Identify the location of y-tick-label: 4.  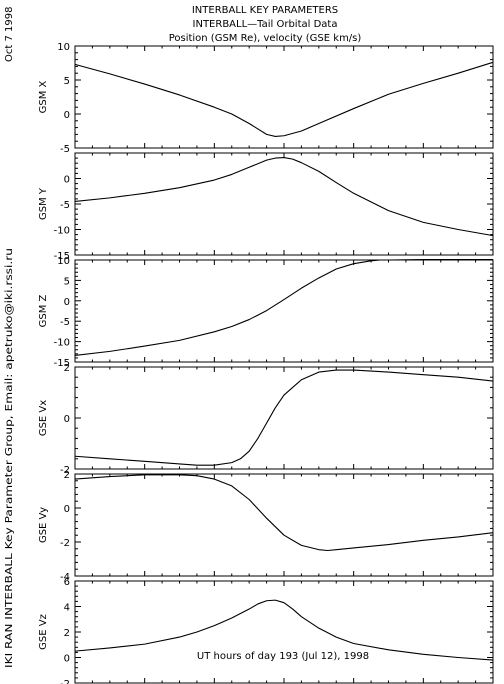
(67, 608).